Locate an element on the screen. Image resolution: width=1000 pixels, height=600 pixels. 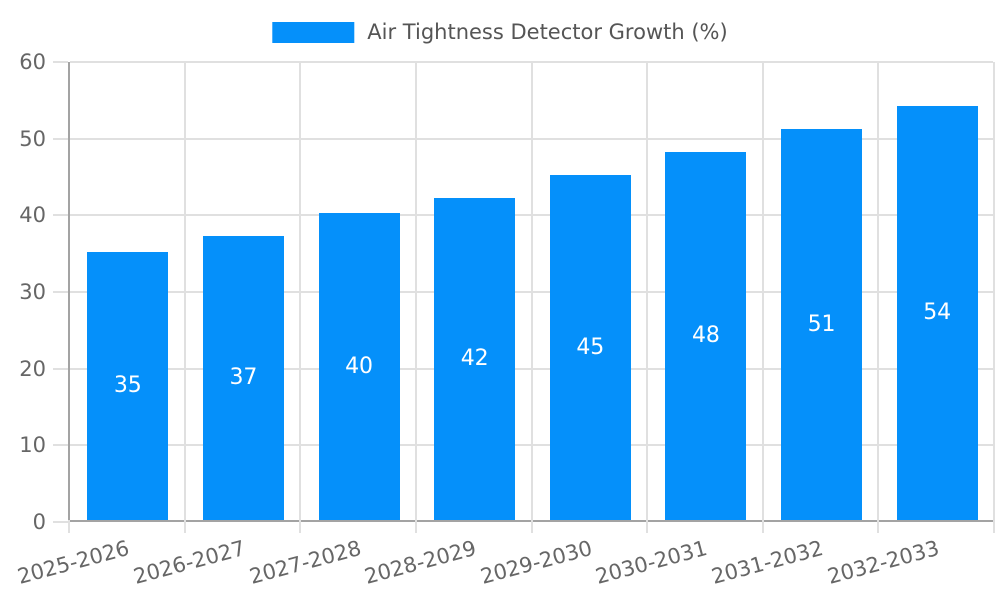
bar: 51 is located at coordinates (822, 324).